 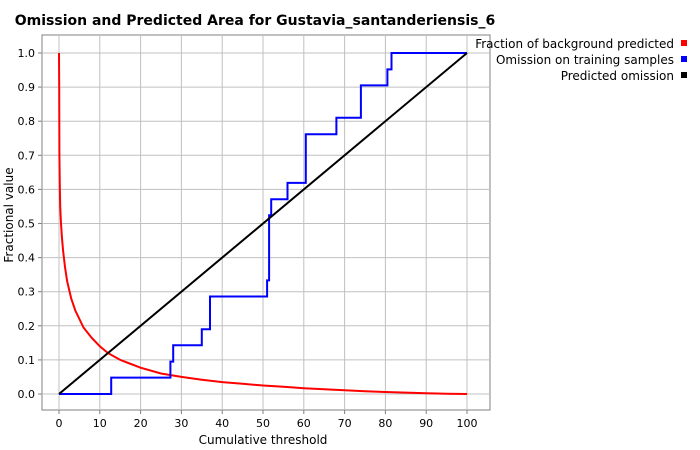 I want to click on x-tick-label: 80, so click(x=385, y=423).